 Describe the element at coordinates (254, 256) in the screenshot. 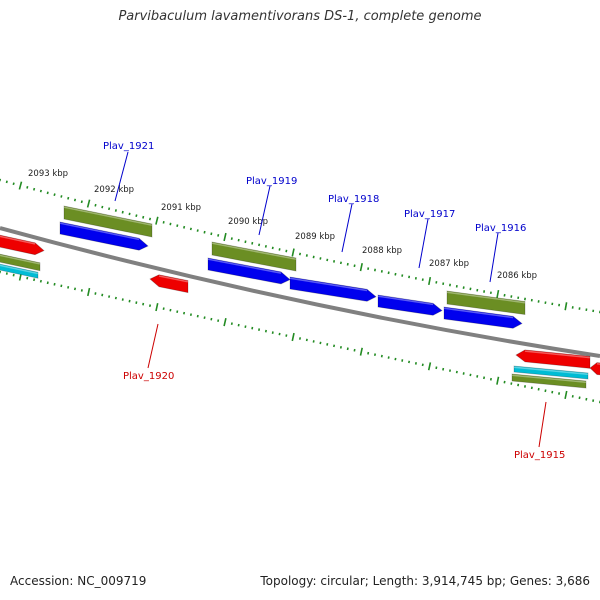

I see `feature-plav-1919-gene` at that location.